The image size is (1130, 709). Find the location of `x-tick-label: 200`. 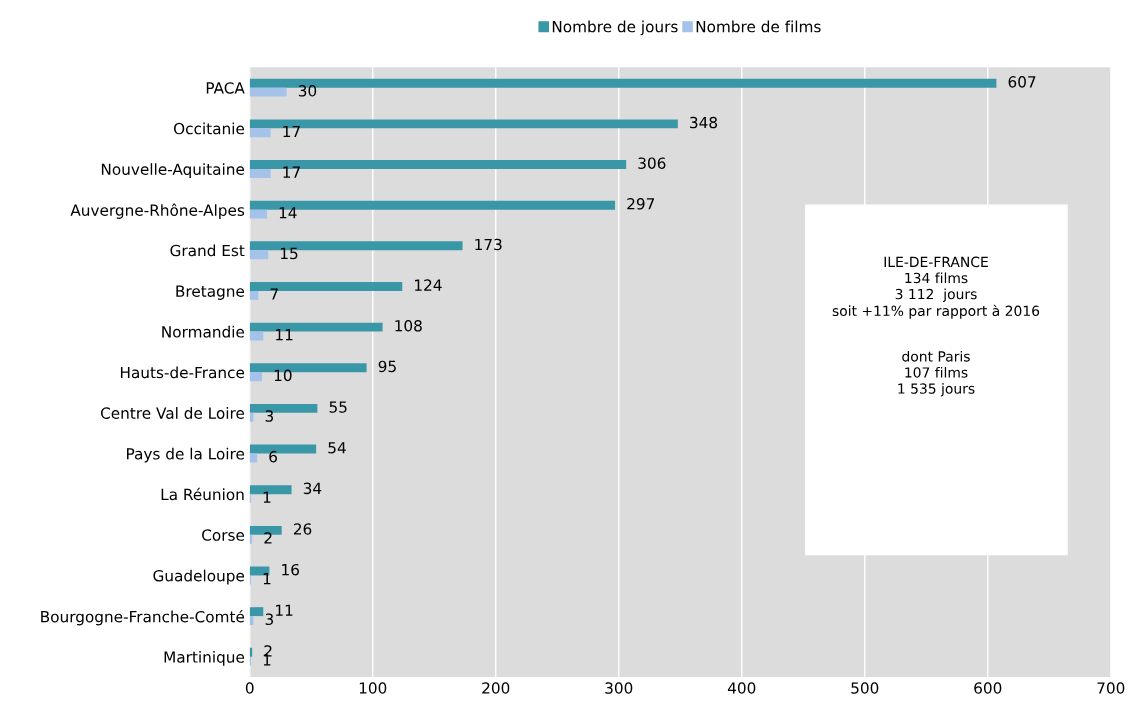

x-tick-label: 200 is located at coordinates (496, 688).